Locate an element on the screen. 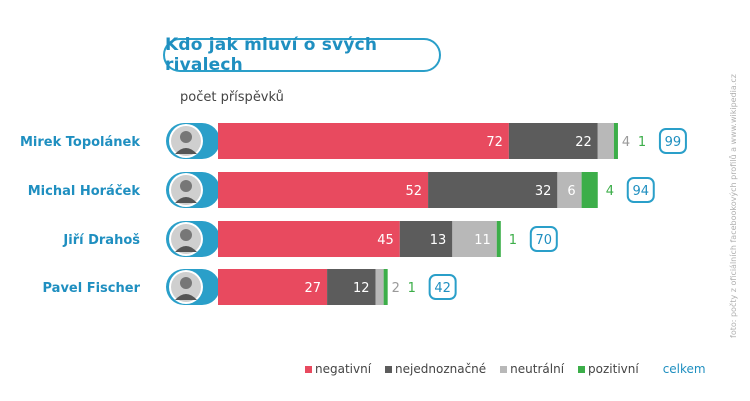 The image size is (750, 401). legend-swatch-pozitivni is located at coordinates (582, 369).